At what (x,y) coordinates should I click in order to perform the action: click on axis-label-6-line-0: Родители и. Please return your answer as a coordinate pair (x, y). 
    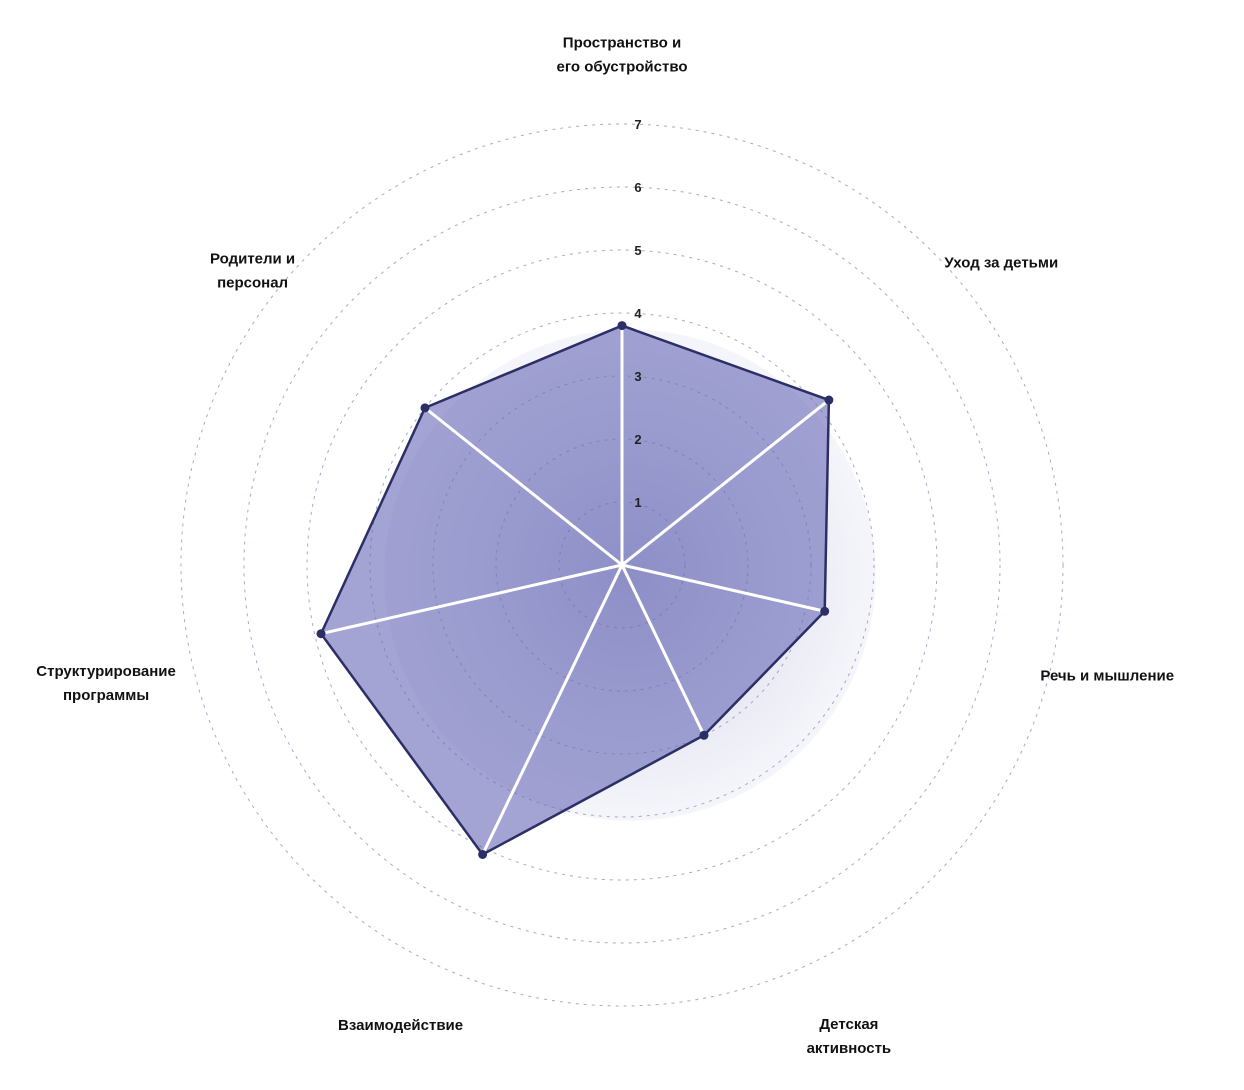
    Looking at the image, I should click on (252, 258).